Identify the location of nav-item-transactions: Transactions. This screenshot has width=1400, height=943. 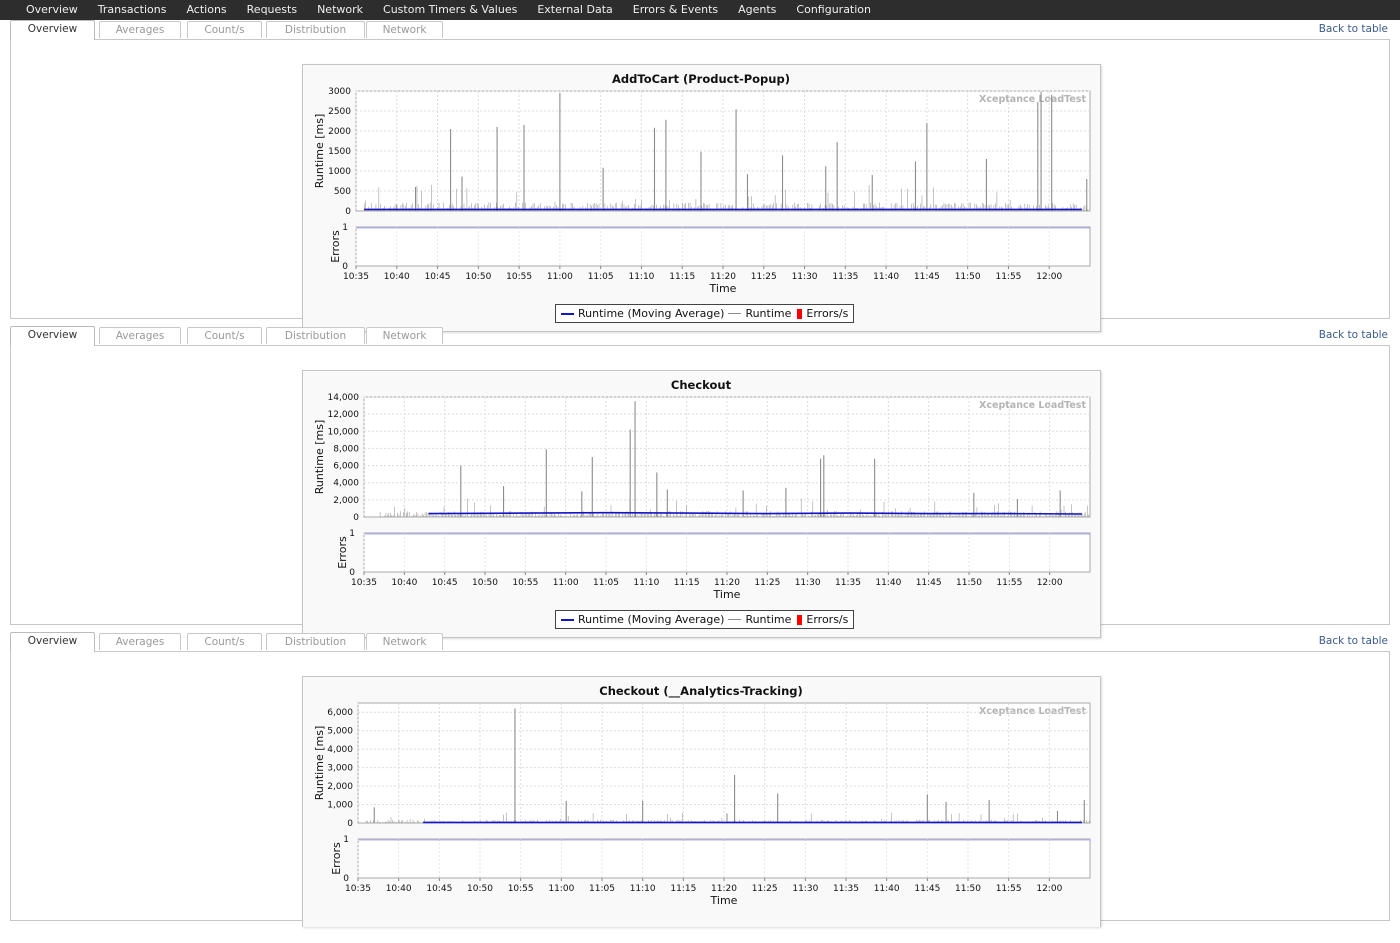
(132, 9).